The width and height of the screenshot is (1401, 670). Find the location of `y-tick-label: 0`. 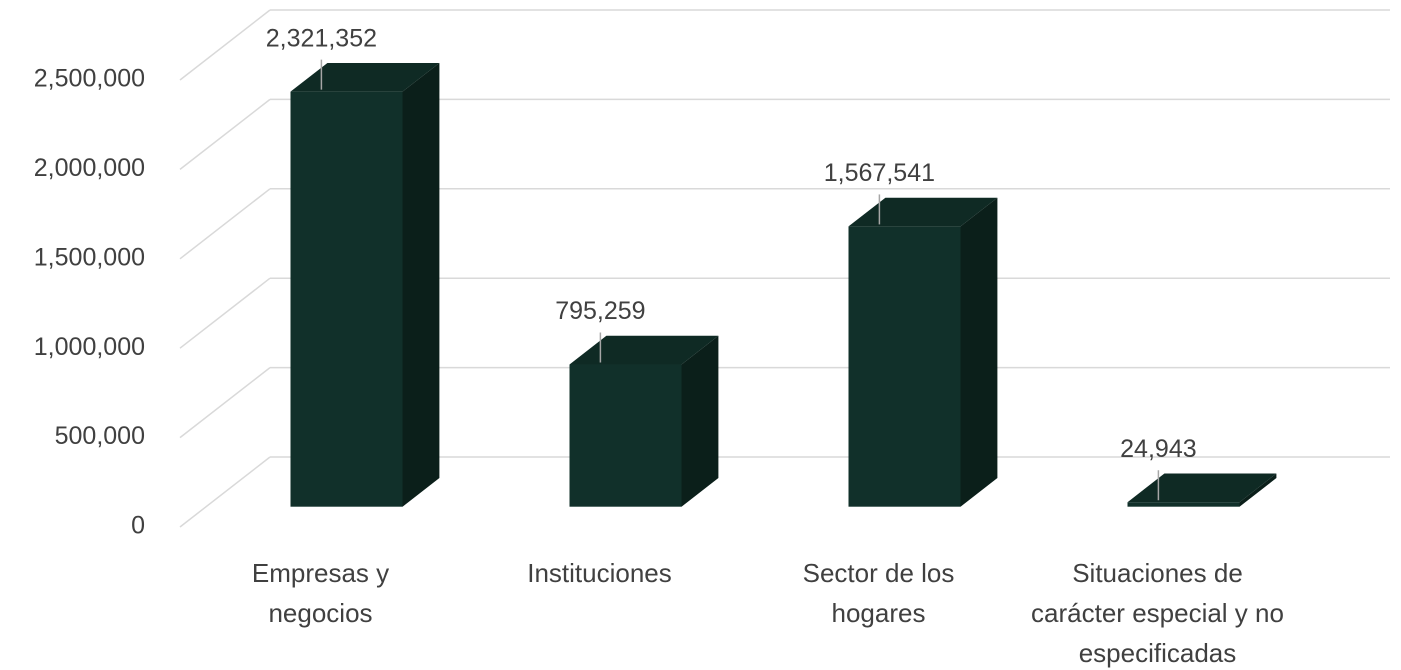

y-tick-label: 0 is located at coordinates (138, 526).